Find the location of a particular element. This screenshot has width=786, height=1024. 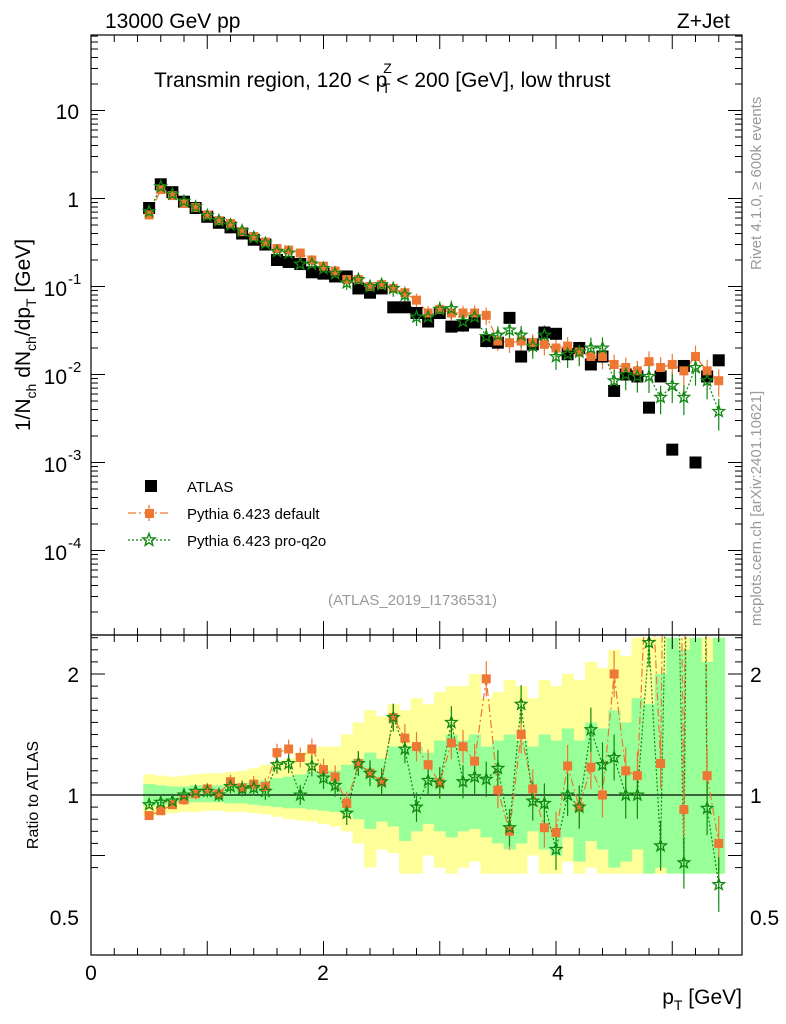

region-title-sup: Z is located at coordinates (387, 68).